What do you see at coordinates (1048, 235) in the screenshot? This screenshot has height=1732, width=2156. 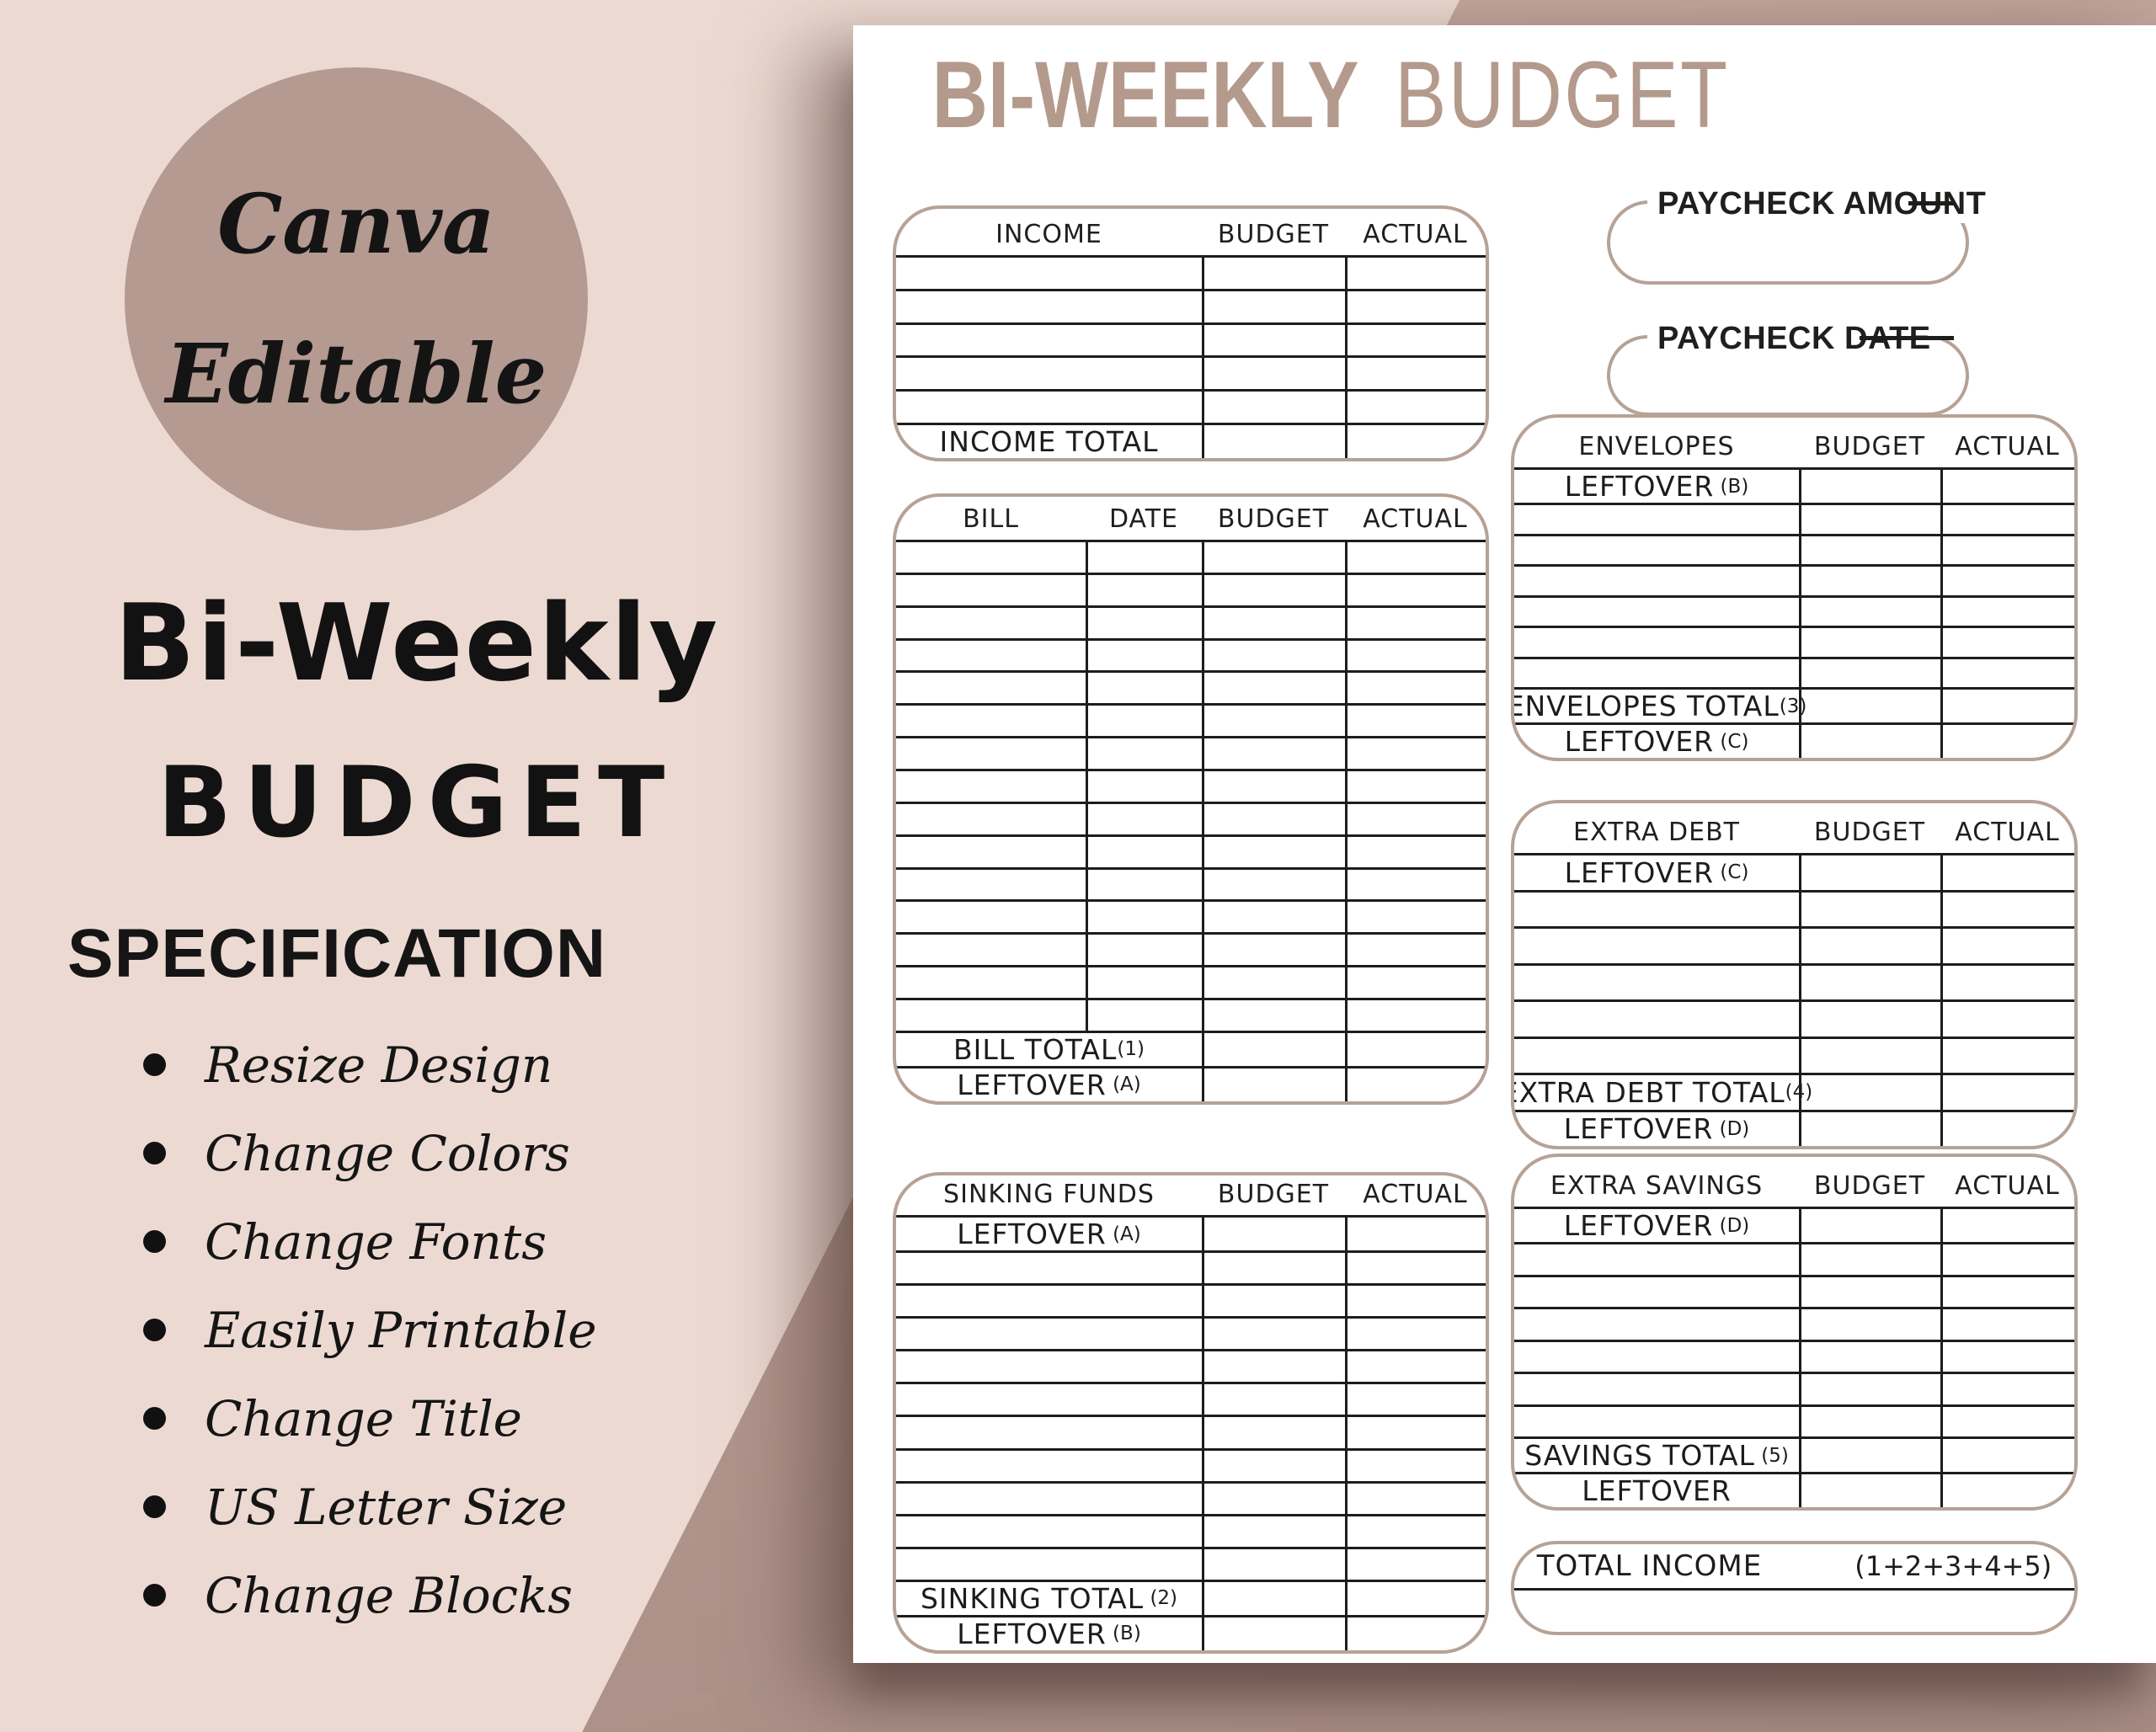 I see `column-header: INCOME` at bounding box center [1048, 235].